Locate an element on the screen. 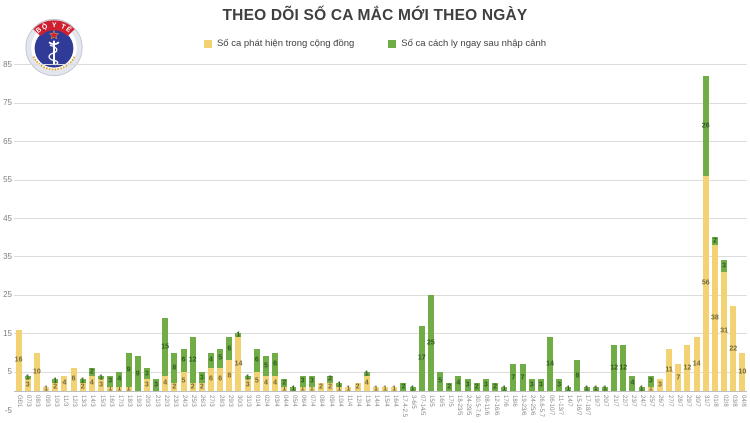 The width and height of the screenshot is (750, 423). x-axis-tick-label: 25/7 is located at coordinates (651, 401).